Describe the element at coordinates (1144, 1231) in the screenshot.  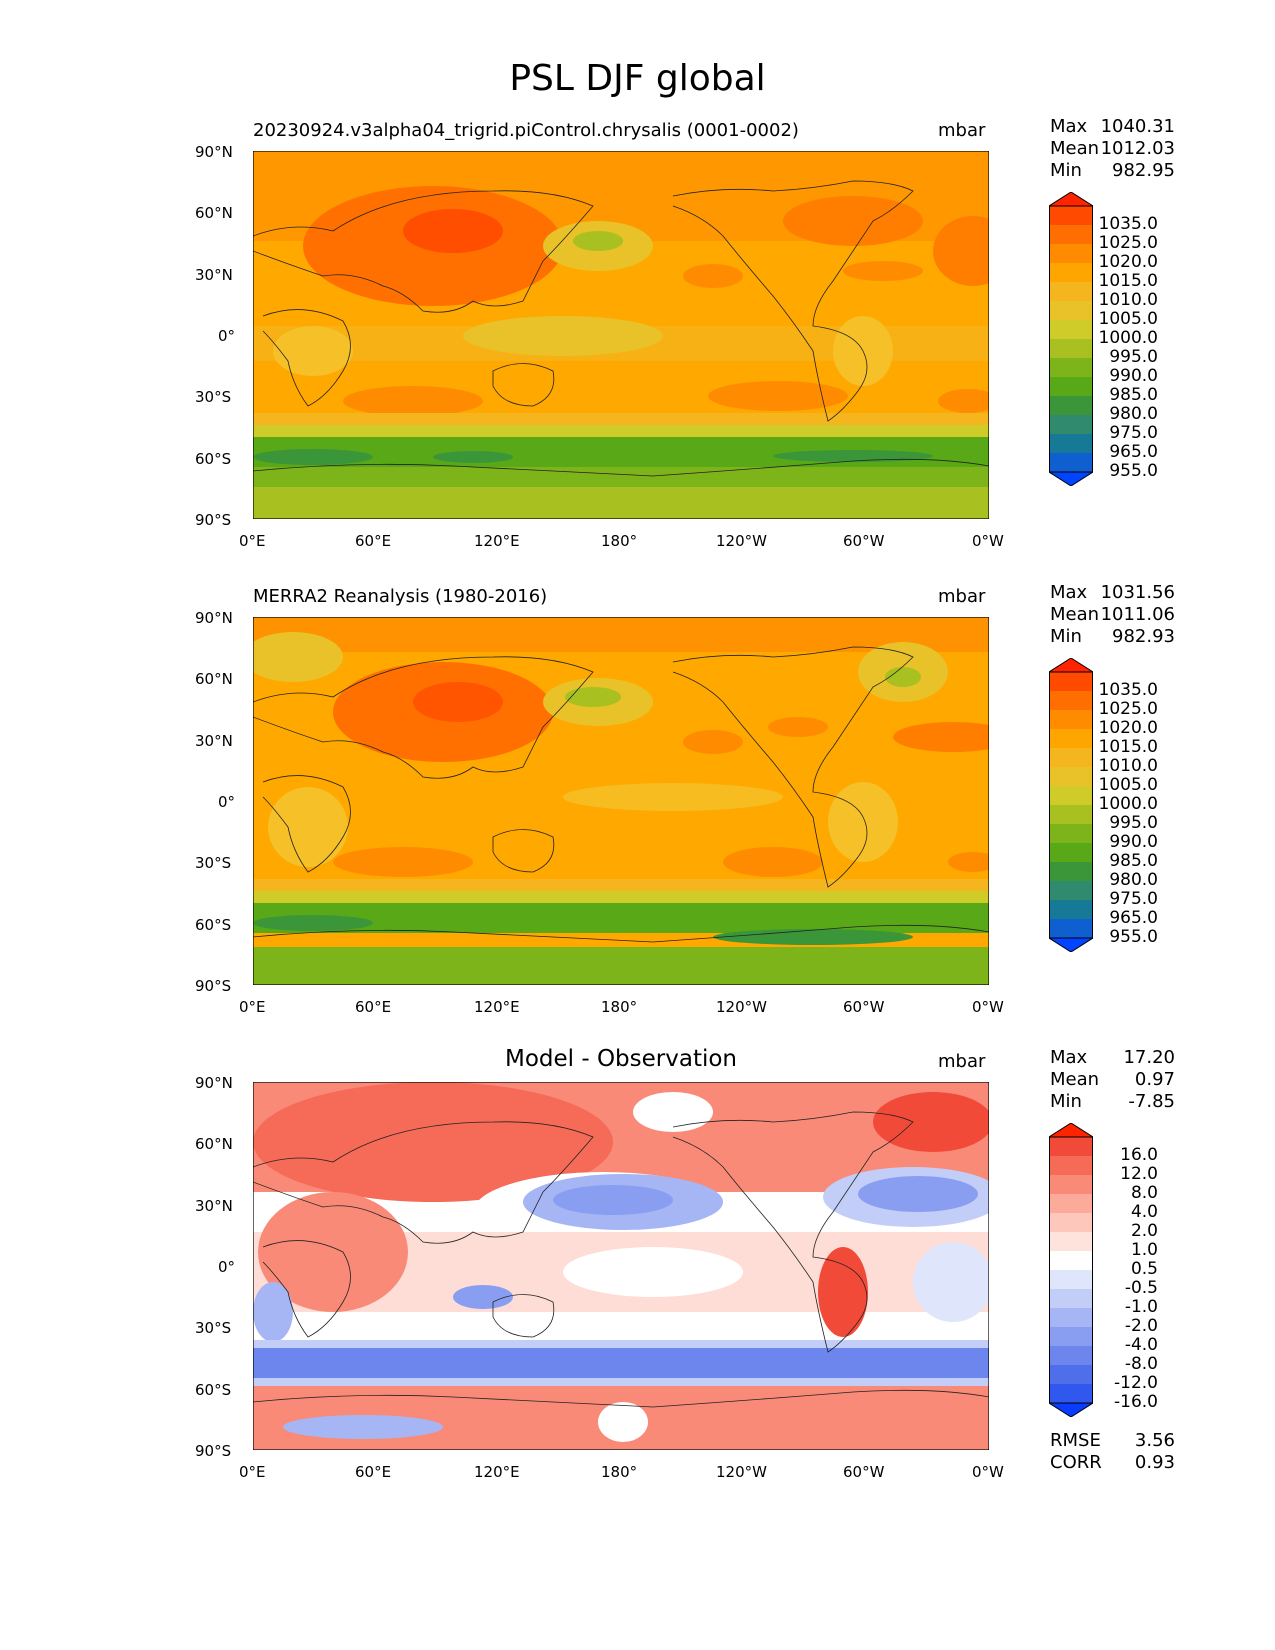
I see `colorbar-tick-label: 2.0` at that location.